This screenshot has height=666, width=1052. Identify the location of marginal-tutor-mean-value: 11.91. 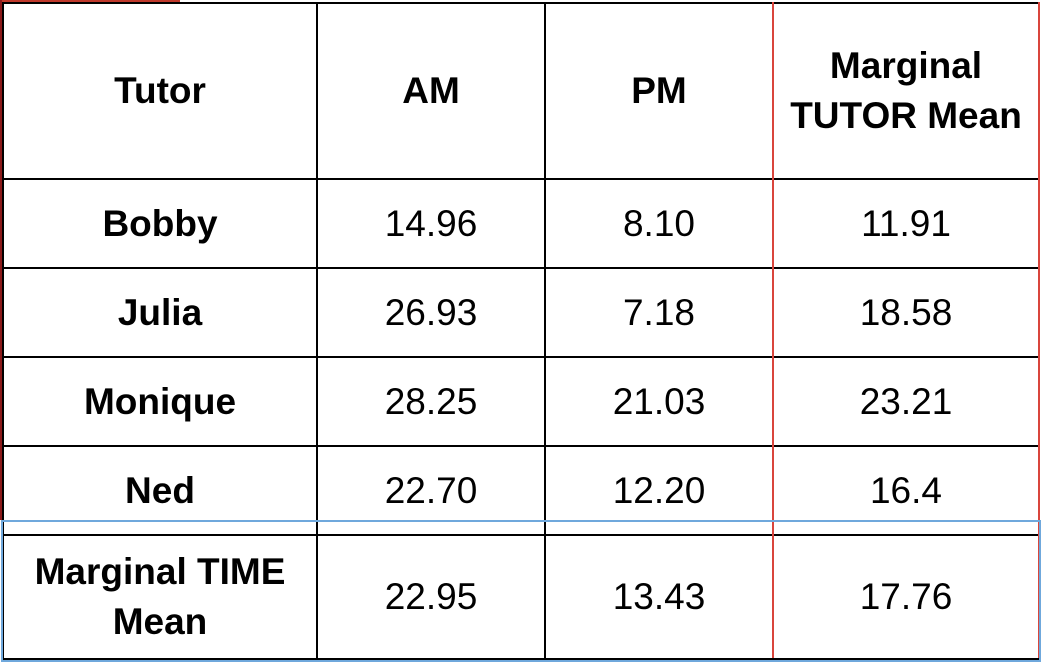
(906, 223).